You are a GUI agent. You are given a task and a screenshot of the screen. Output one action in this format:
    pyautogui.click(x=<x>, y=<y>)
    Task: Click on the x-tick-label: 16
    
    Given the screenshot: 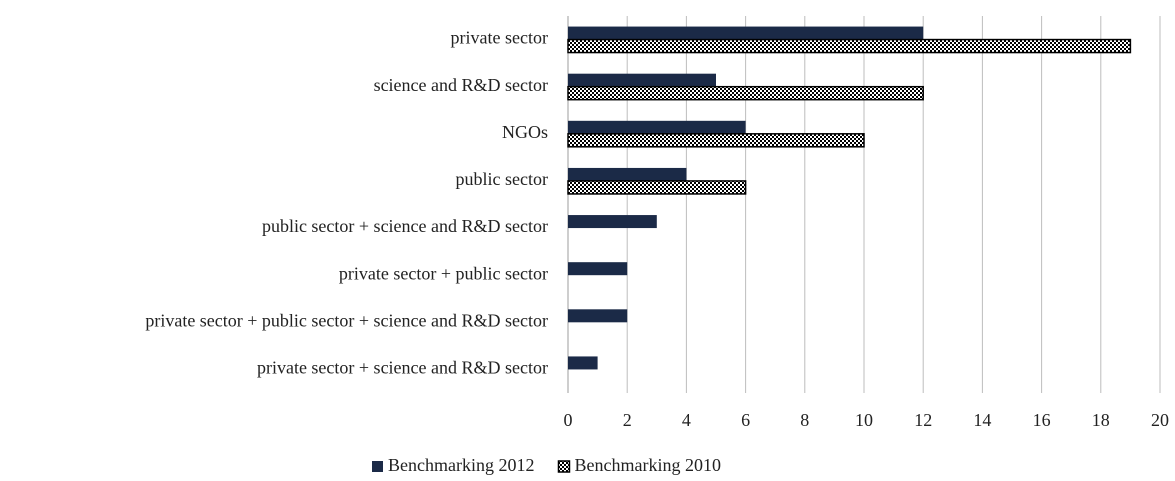 What is the action you would take?
    pyautogui.click(x=1042, y=420)
    